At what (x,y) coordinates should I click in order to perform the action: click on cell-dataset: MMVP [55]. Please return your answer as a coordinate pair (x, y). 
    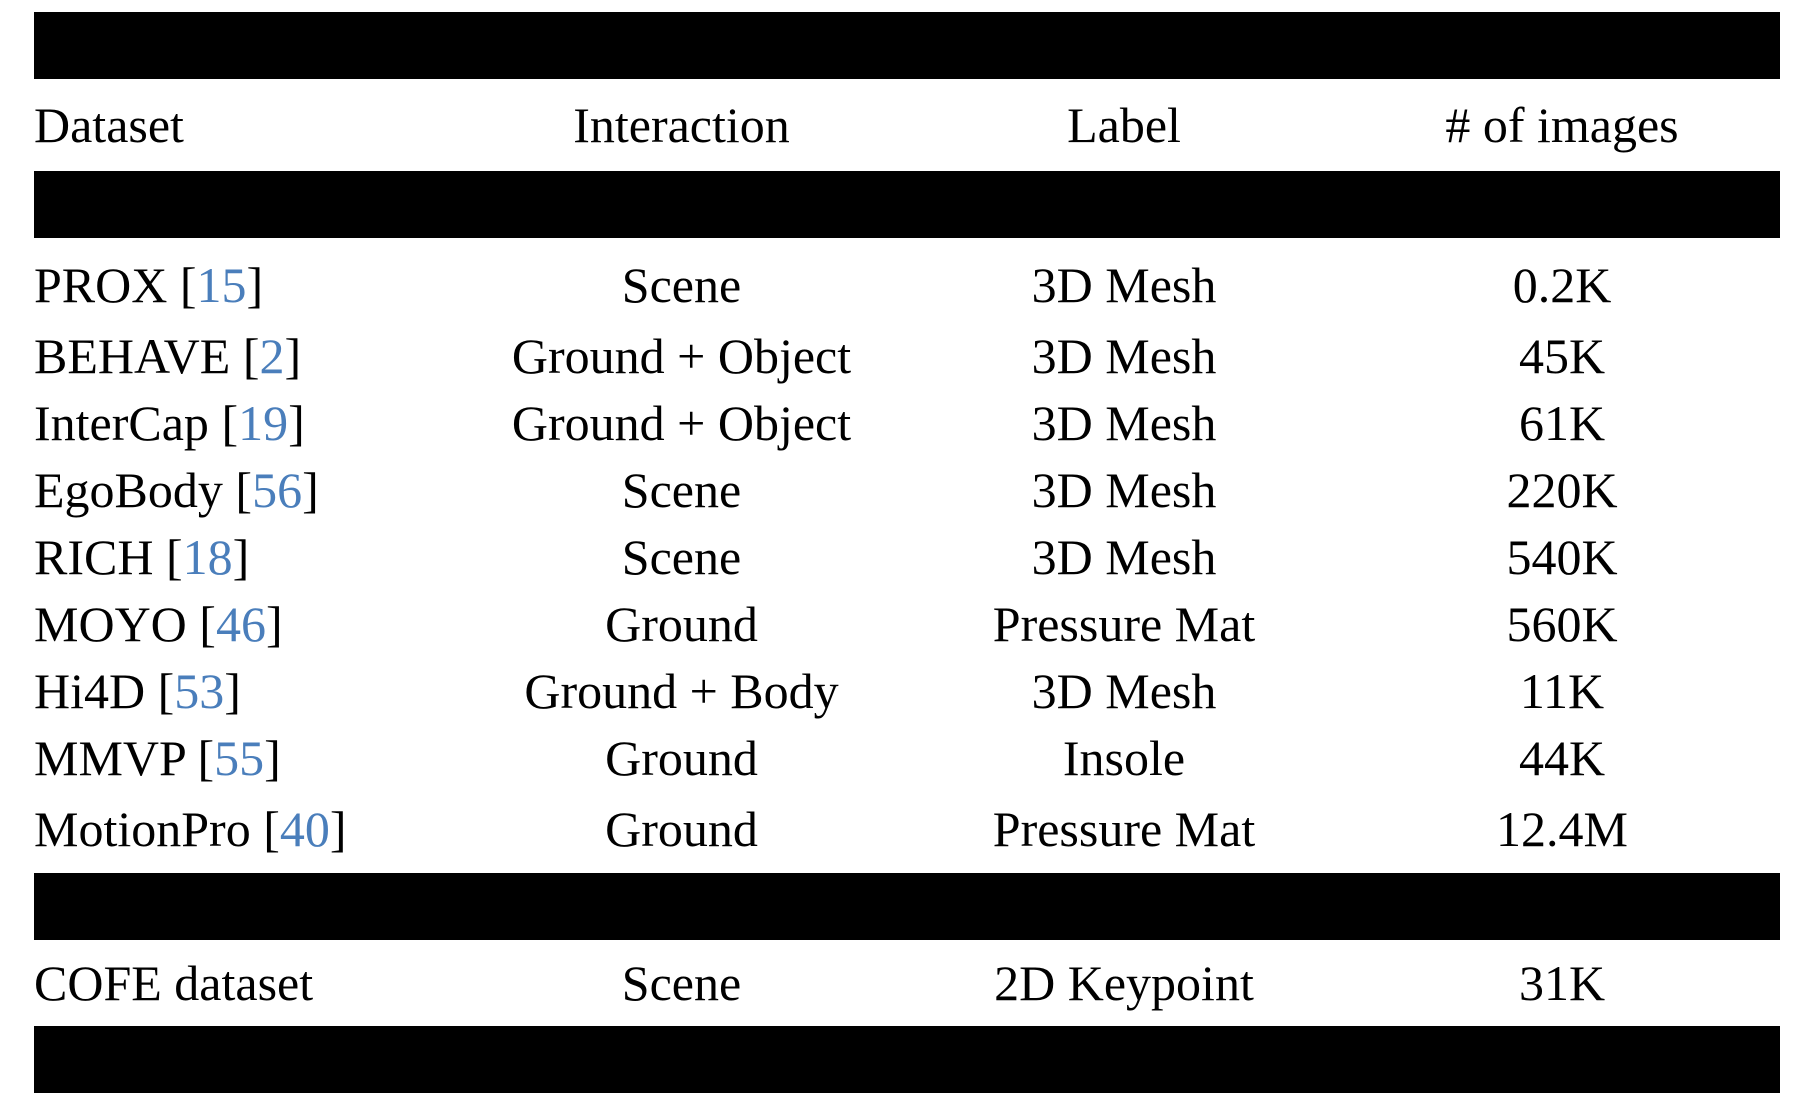
    Looking at the image, I should click on (246, 758).